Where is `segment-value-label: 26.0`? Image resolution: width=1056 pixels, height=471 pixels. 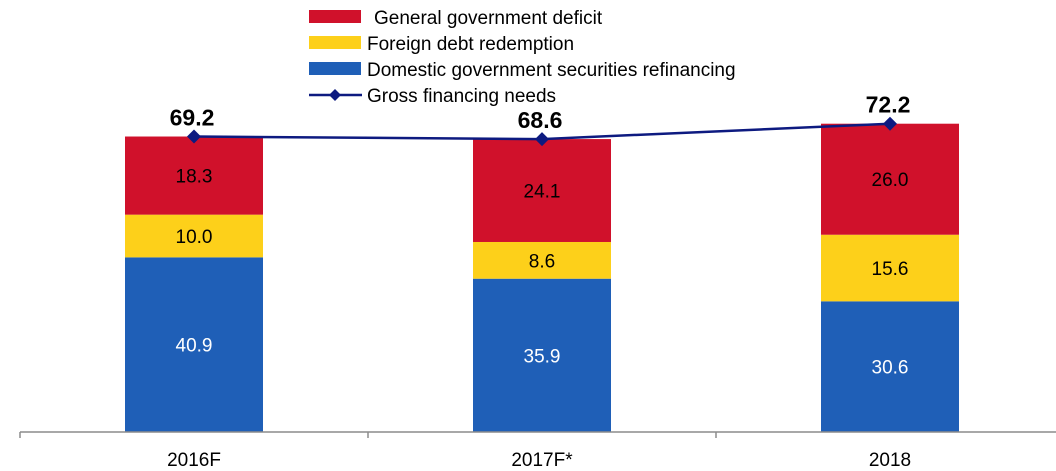 segment-value-label: 26.0 is located at coordinates (890, 180).